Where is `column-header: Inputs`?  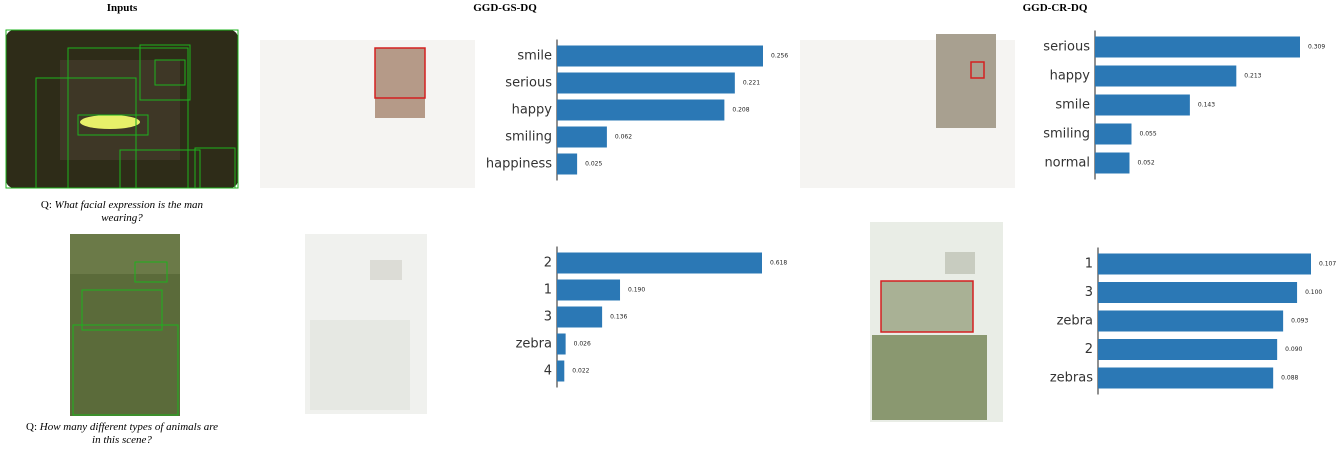
column-header: Inputs is located at coordinates (122, 8).